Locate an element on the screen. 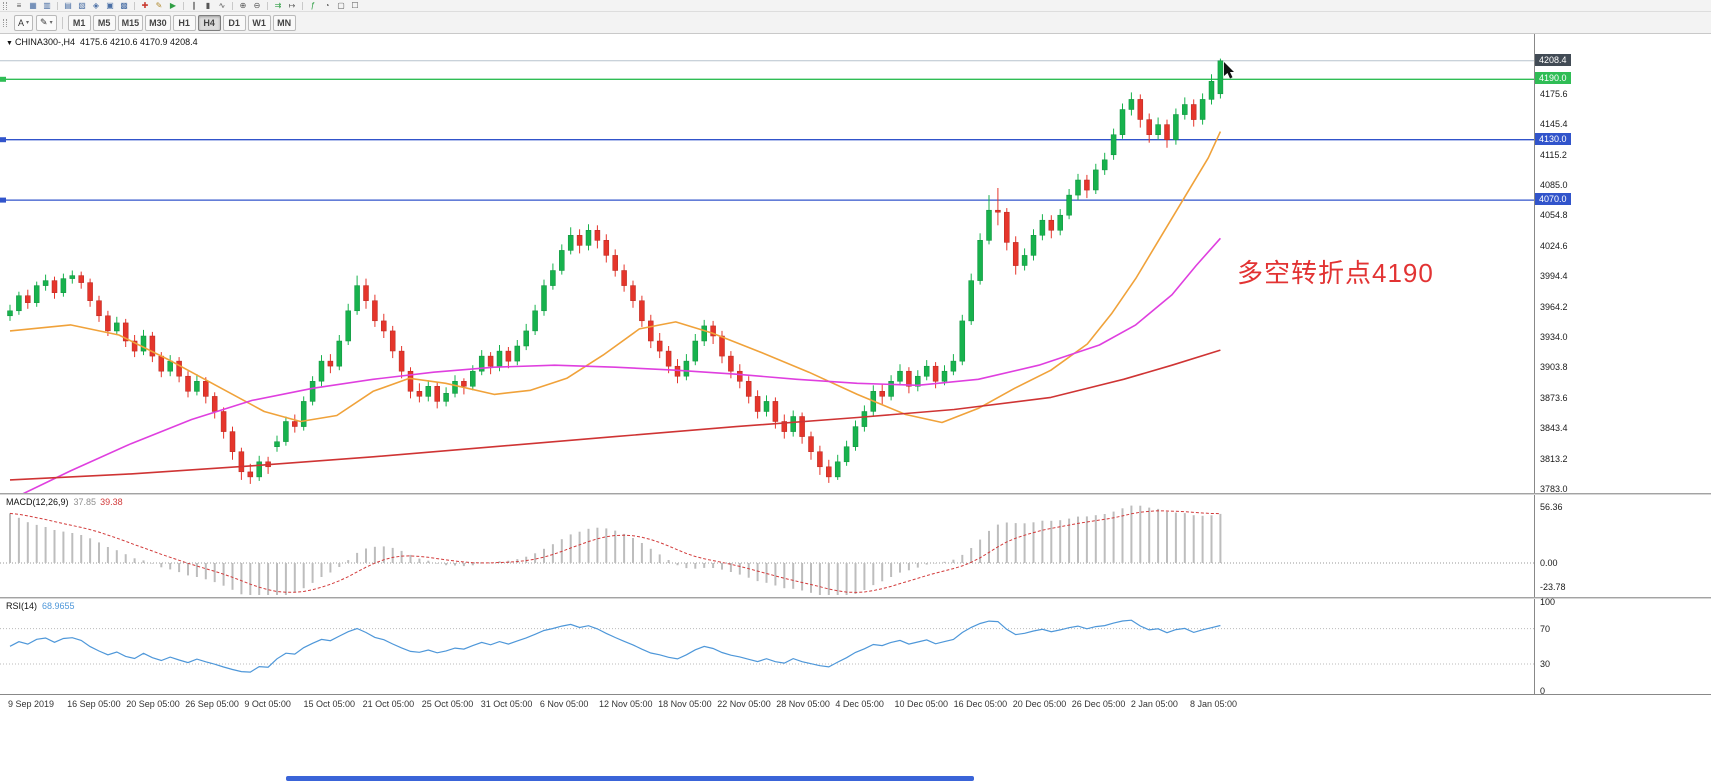 This screenshot has height=782, width=1711. timeframe-button-m5: M5 is located at coordinates (104, 22).